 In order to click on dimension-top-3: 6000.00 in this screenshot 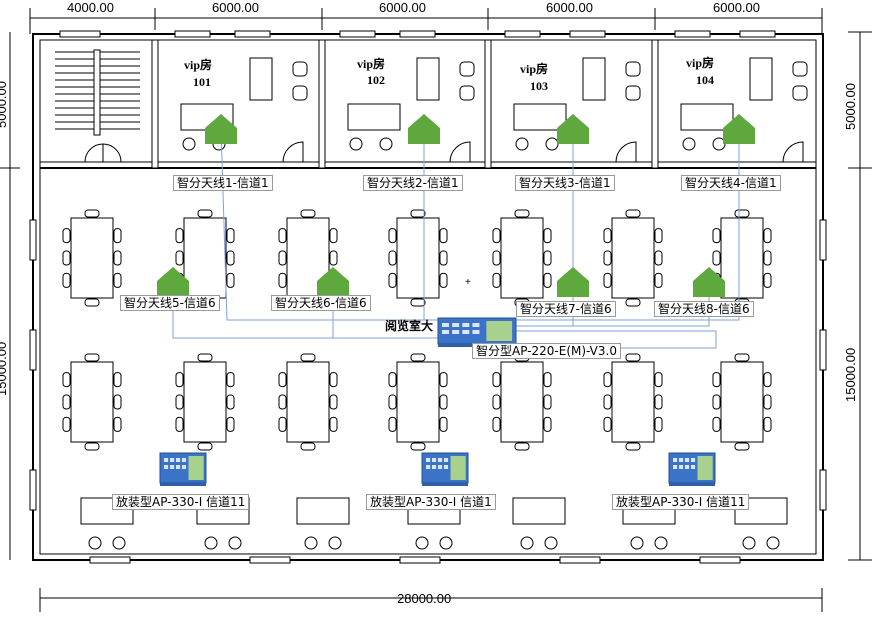, I will do `click(402, 7)`.